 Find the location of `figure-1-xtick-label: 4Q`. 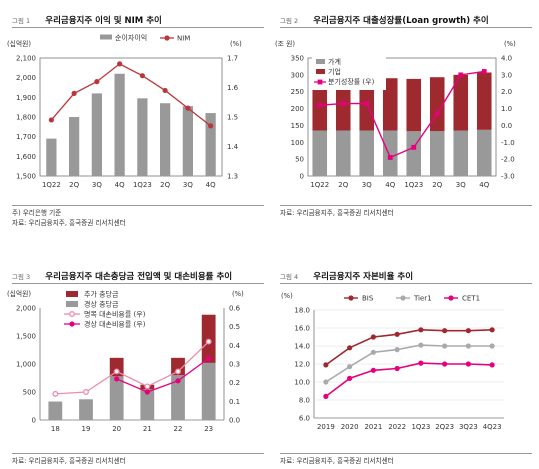

figure-1-xtick-label: 4Q is located at coordinates (120, 185).